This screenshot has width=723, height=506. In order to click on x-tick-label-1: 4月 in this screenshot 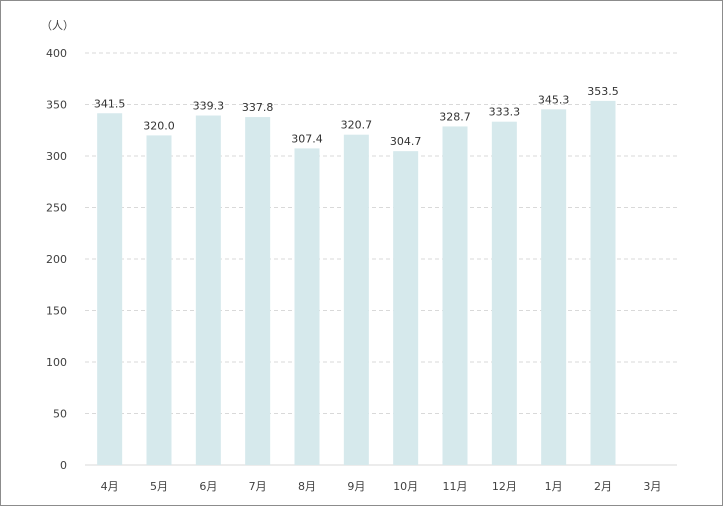, I will do `click(110, 486)`.